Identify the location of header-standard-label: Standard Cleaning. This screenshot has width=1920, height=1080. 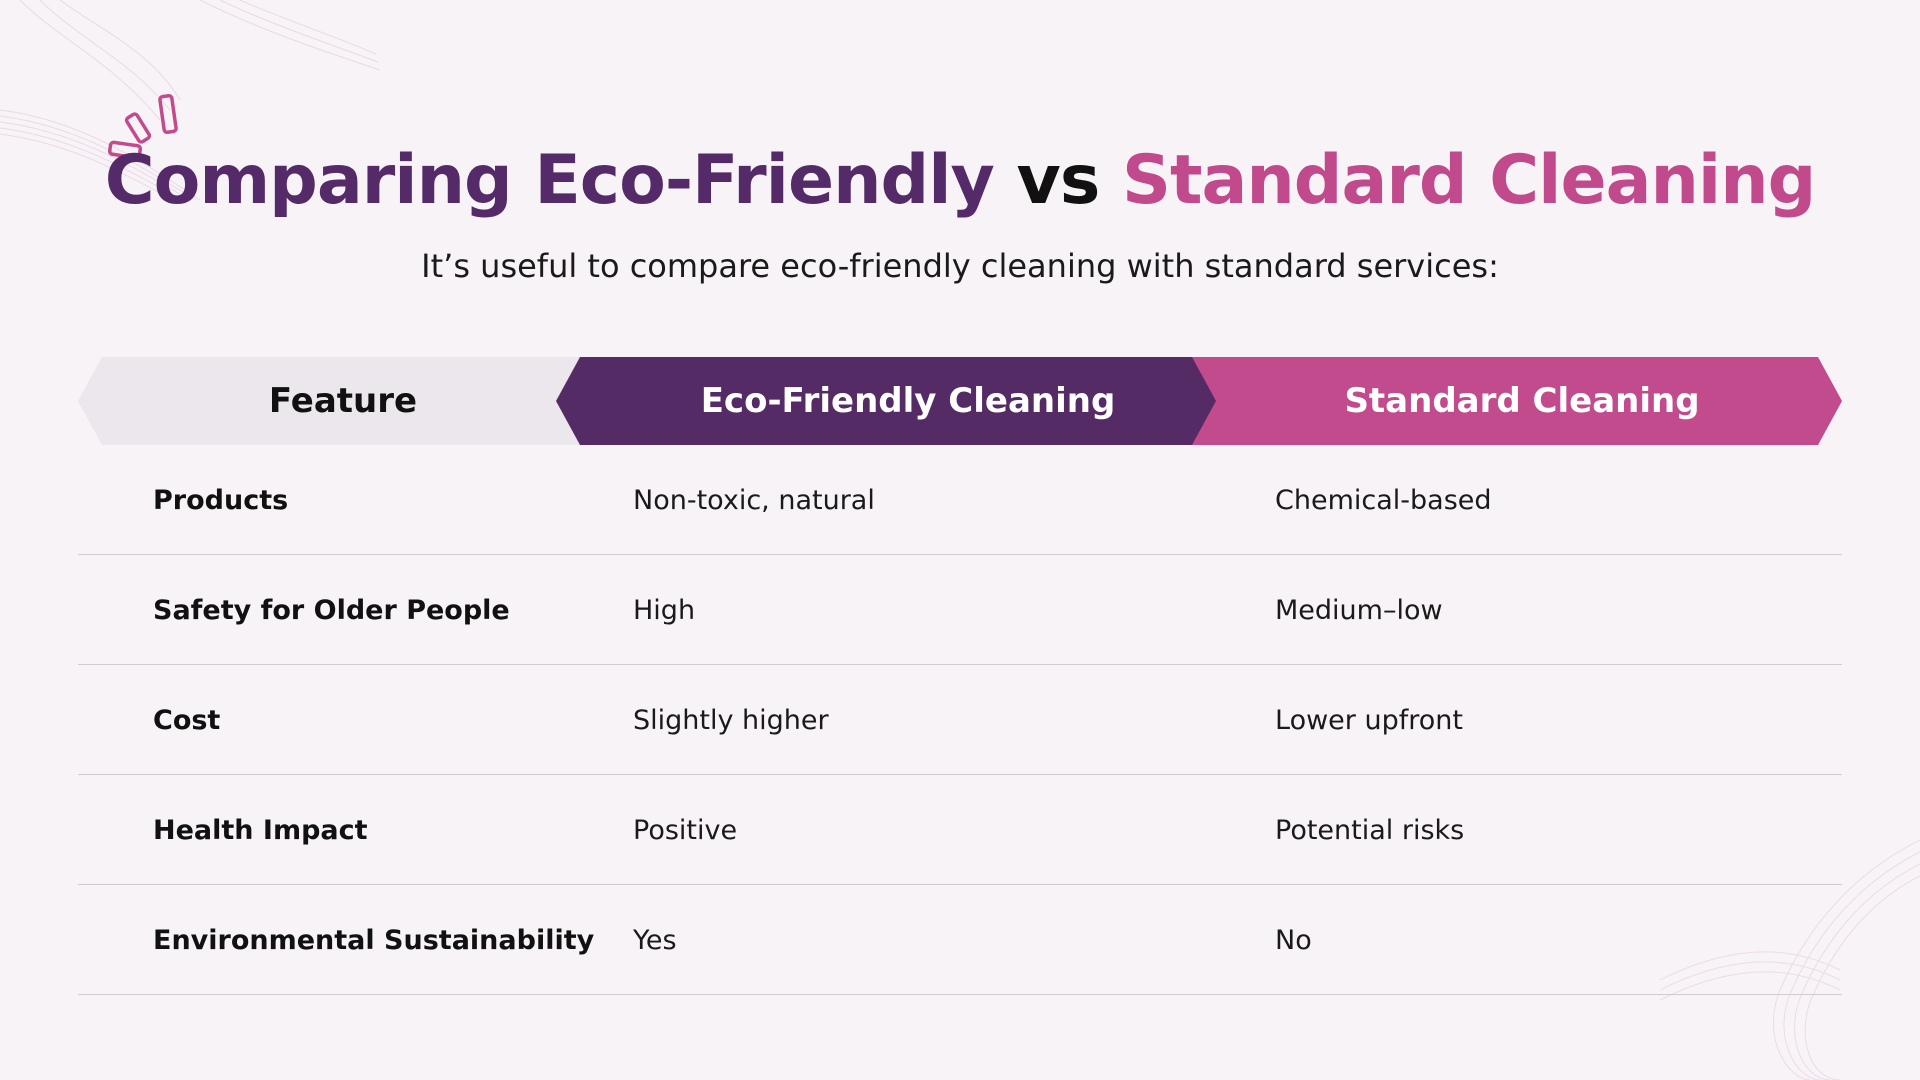
(1522, 401).